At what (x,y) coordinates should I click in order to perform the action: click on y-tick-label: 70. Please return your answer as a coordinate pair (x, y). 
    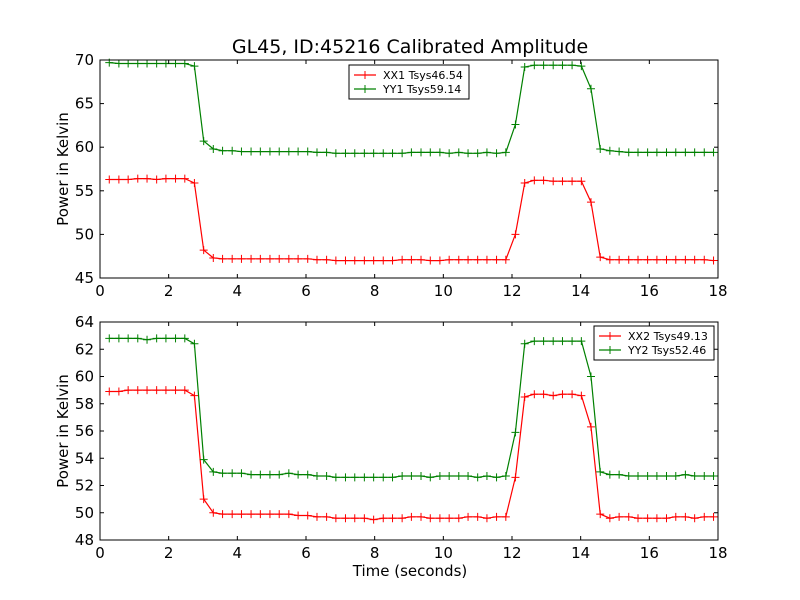
    Looking at the image, I should click on (84, 60).